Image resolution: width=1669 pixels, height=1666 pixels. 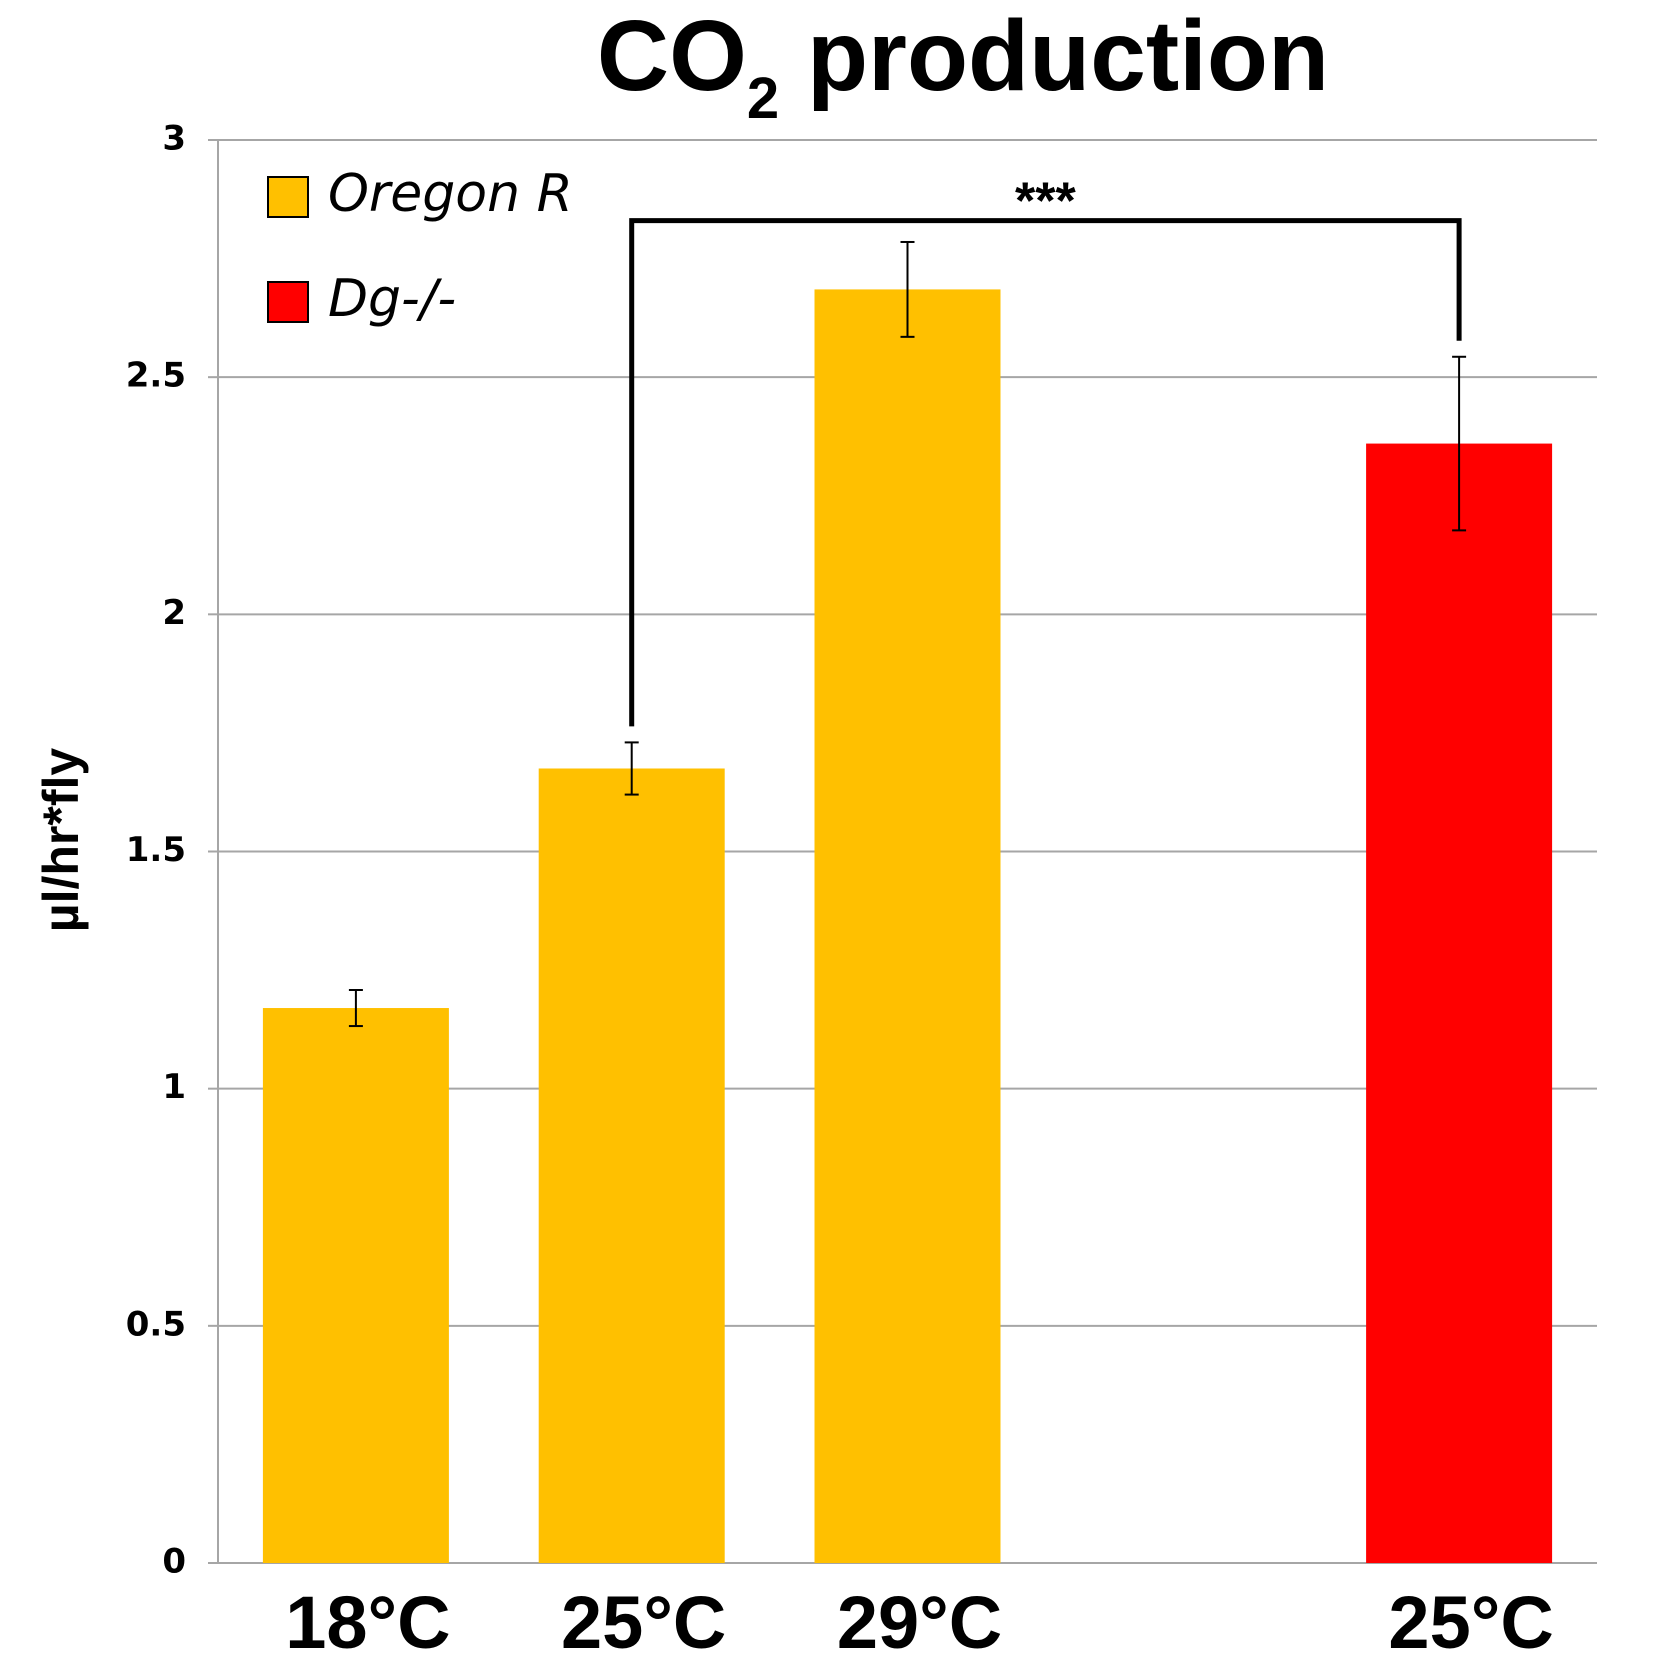 I want to click on x-tick-label-2: 29°C, so click(x=919, y=1622).